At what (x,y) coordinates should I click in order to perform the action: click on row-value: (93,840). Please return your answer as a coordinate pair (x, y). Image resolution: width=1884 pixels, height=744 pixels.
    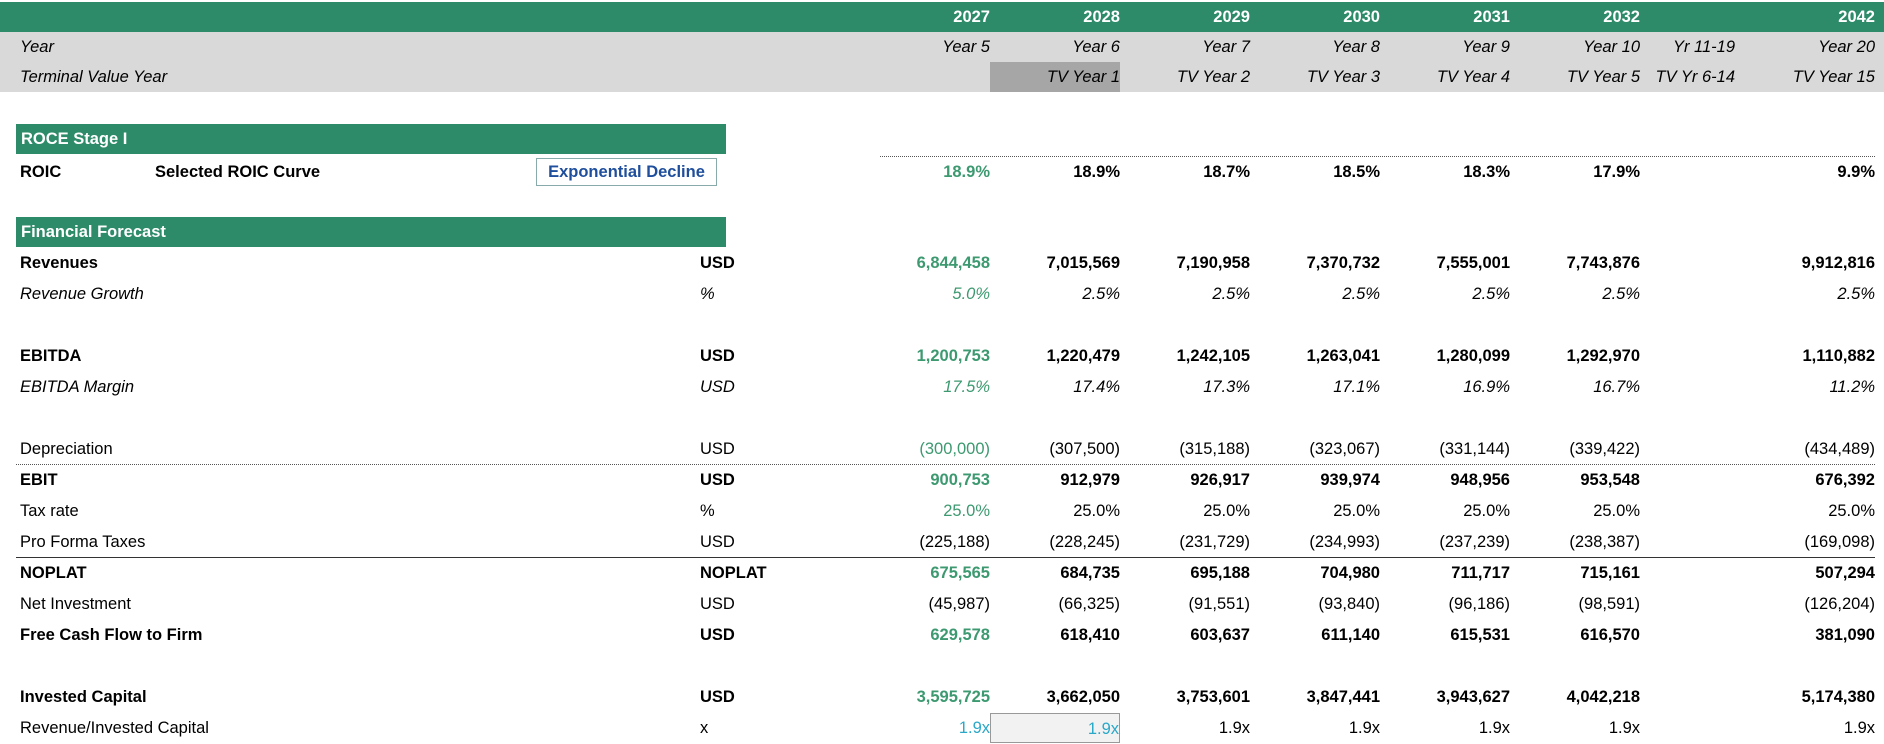
    Looking at the image, I should click on (1349, 604).